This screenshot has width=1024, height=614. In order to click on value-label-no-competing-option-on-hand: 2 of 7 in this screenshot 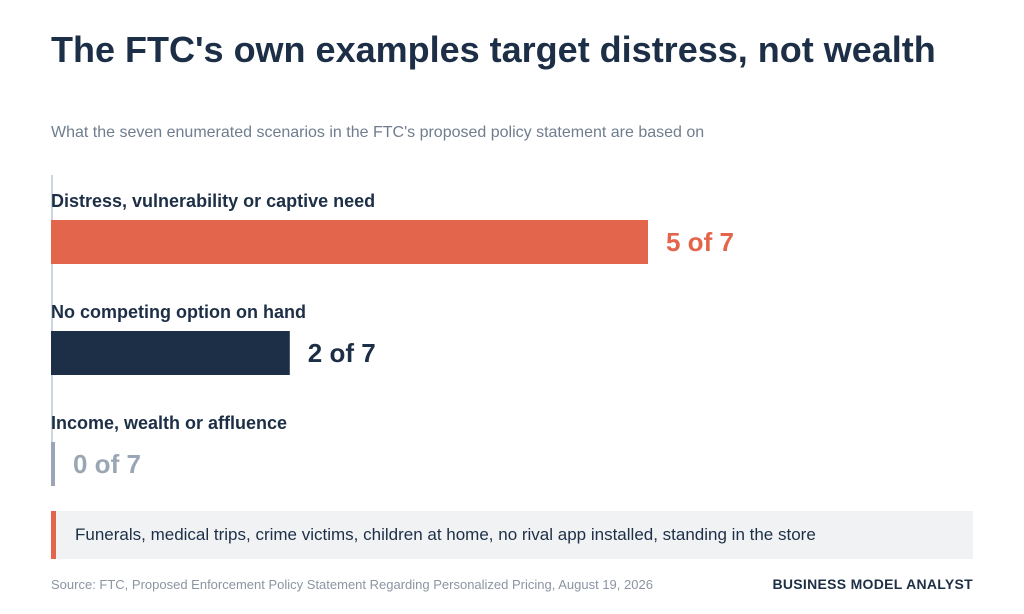, I will do `click(342, 353)`.